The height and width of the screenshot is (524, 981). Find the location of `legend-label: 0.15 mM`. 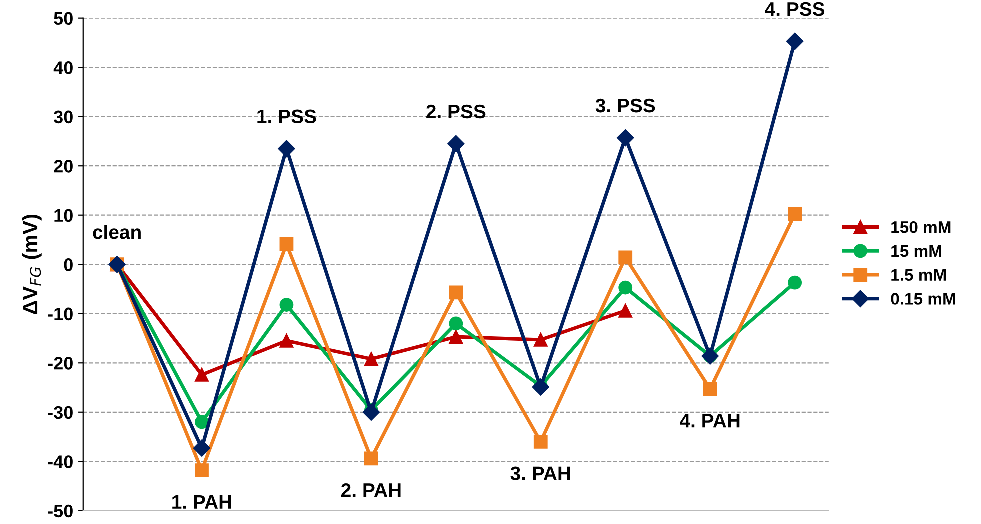

legend-label: 0.15 mM is located at coordinates (923, 299).